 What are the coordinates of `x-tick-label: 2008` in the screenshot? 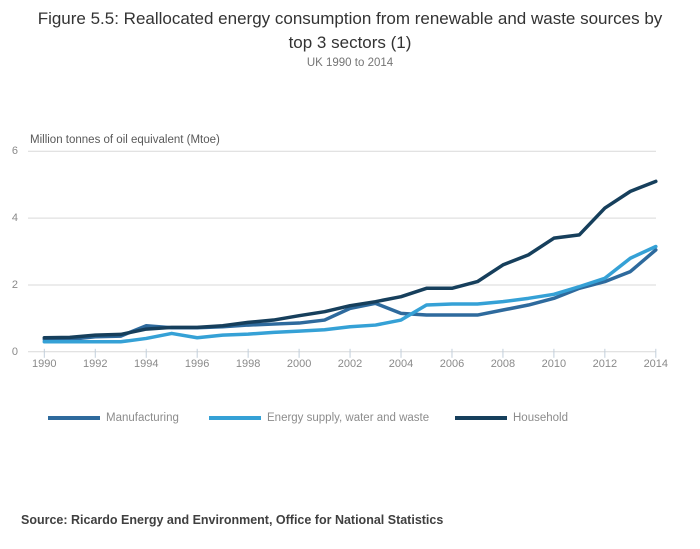 It's located at (503, 364).